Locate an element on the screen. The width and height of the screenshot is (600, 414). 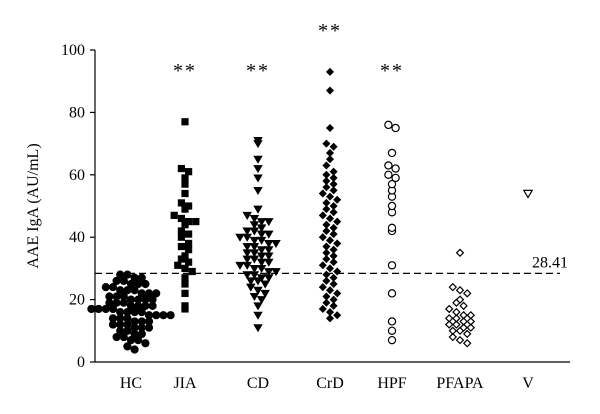
category-labels: HC JIA CD CrD HPF PFAPA V is located at coordinates (327, 383).